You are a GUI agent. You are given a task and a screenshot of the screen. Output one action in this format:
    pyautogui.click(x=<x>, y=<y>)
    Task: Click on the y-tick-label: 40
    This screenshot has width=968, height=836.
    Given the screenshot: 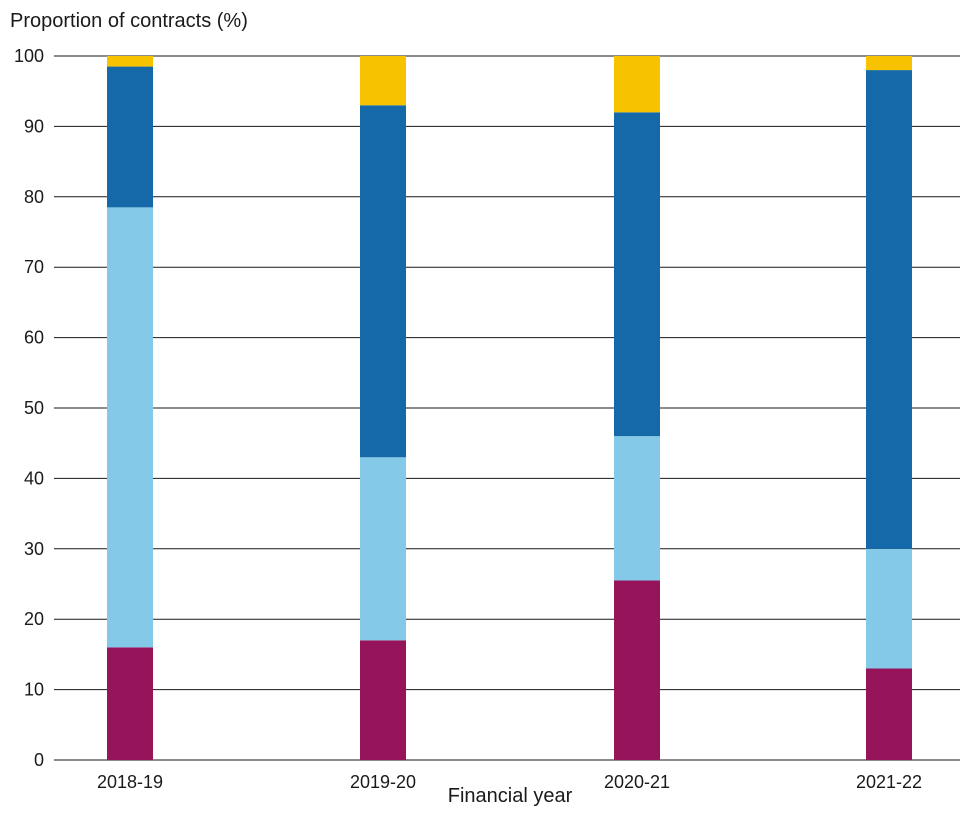 What is the action you would take?
    pyautogui.click(x=34, y=478)
    